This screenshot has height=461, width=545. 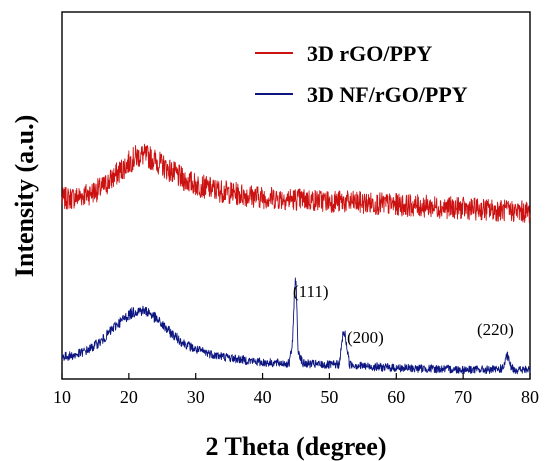 What do you see at coordinates (311, 291) in the screenshot?
I see `peak-label-111: (111)` at bounding box center [311, 291].